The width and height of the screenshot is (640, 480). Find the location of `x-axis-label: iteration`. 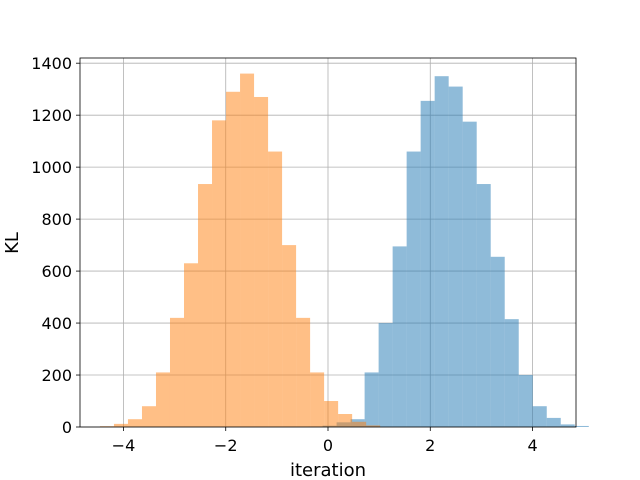

x-axis-label: iteration is located at coordinates (328, 470).